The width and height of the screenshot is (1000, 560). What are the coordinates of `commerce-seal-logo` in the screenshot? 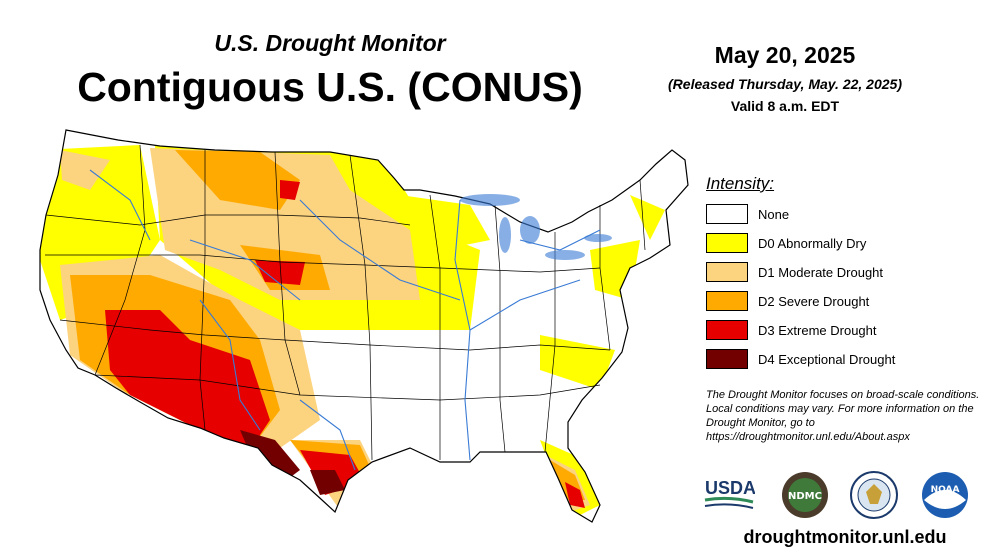 It's located at (874, 495).